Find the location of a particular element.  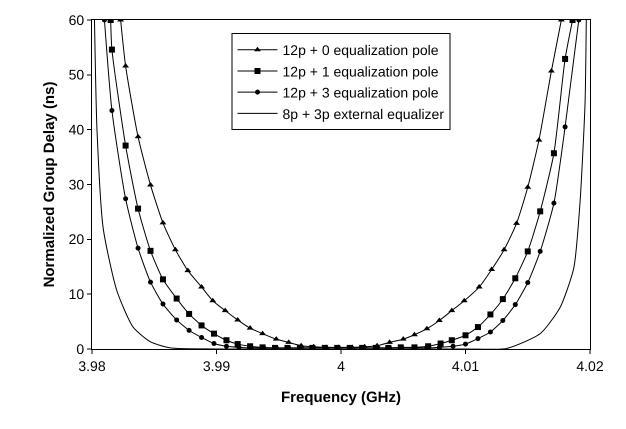

y-axis-title: Normalized Group Delay (ns) is located at coordinates (49, 185).